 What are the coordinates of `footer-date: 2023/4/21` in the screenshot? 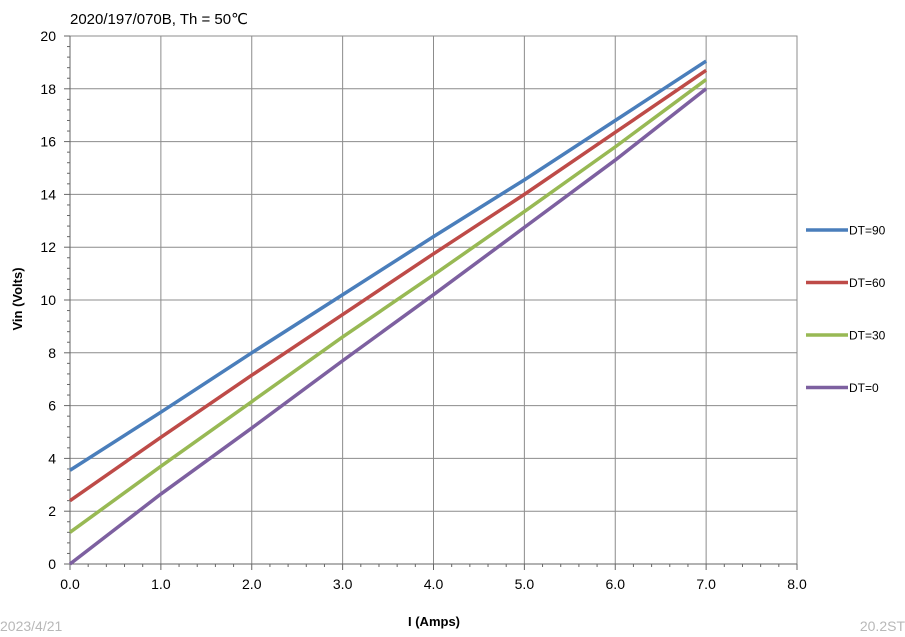 It's located at (31, 626).